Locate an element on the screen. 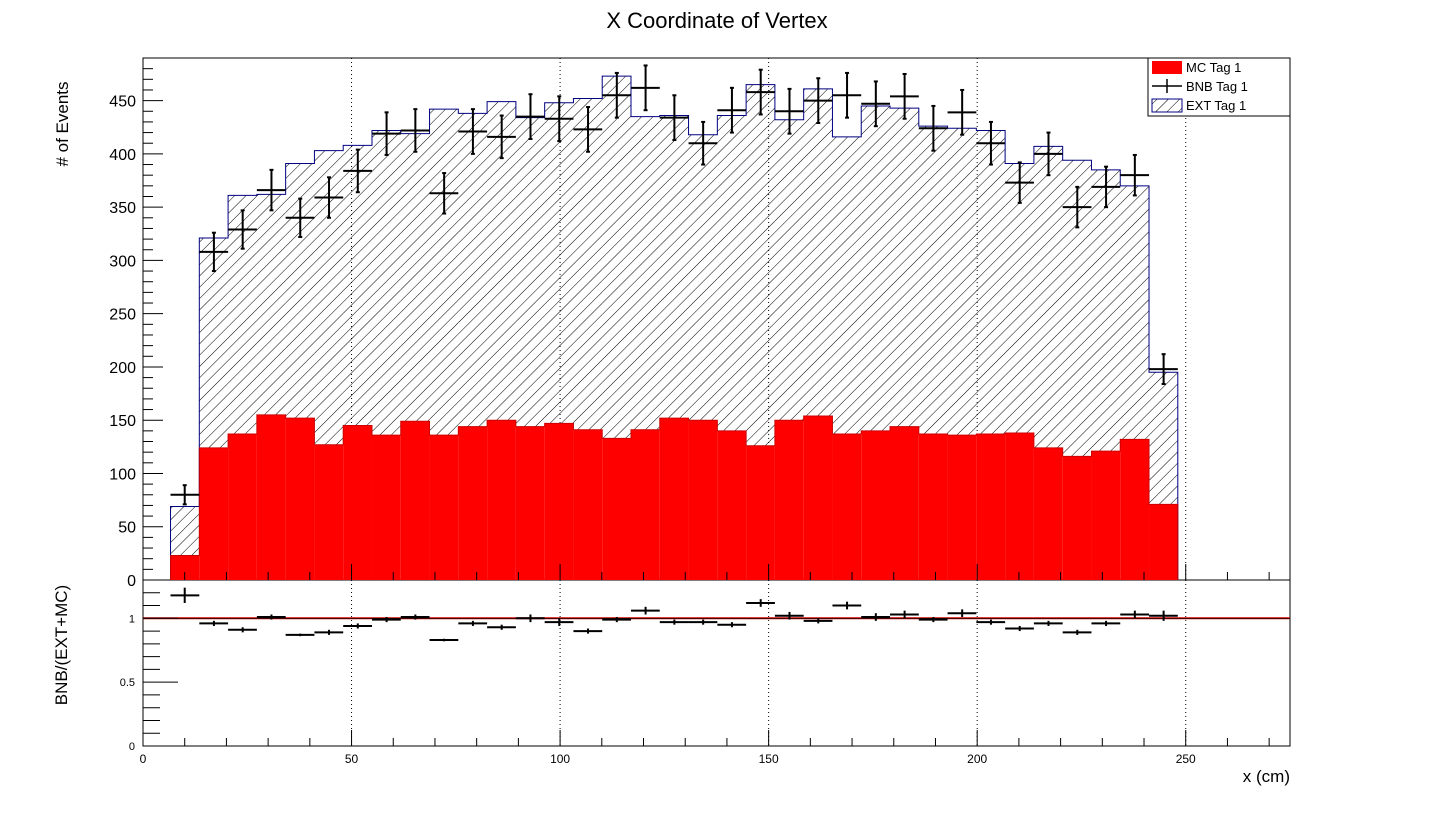 Image resolution: width=1434 pixels, height=829 pixels. x-tick-label: 50 is located at coordinates (352, 759).